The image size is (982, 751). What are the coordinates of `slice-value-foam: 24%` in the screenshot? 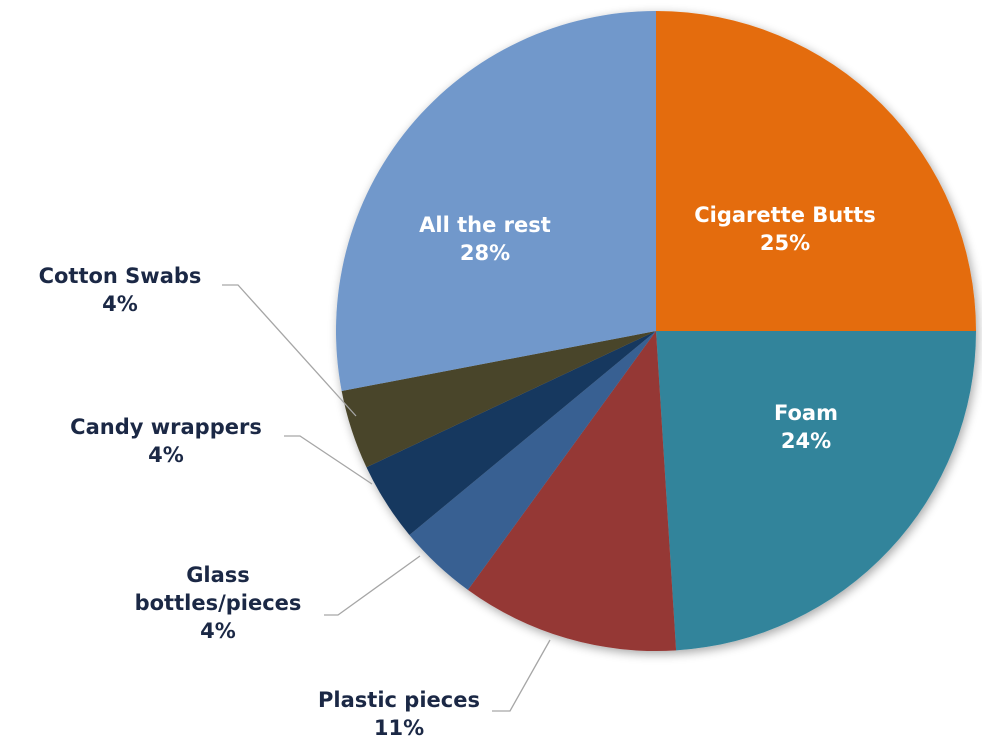 It's located at (806, 441).